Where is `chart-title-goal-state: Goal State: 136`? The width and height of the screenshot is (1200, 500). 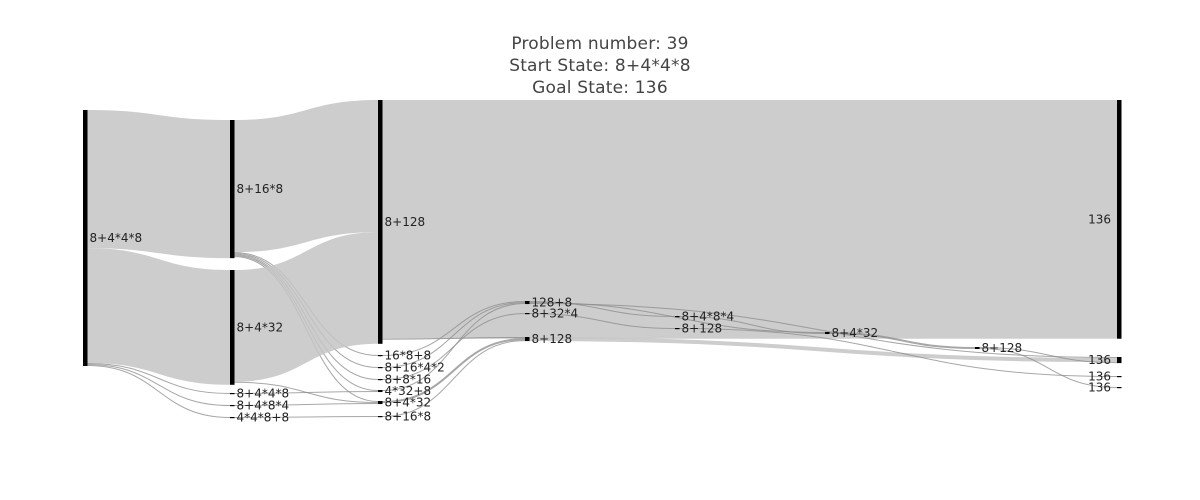
chart-title-goal-state: Goal State: 136 is located at coordinates (600, 88).